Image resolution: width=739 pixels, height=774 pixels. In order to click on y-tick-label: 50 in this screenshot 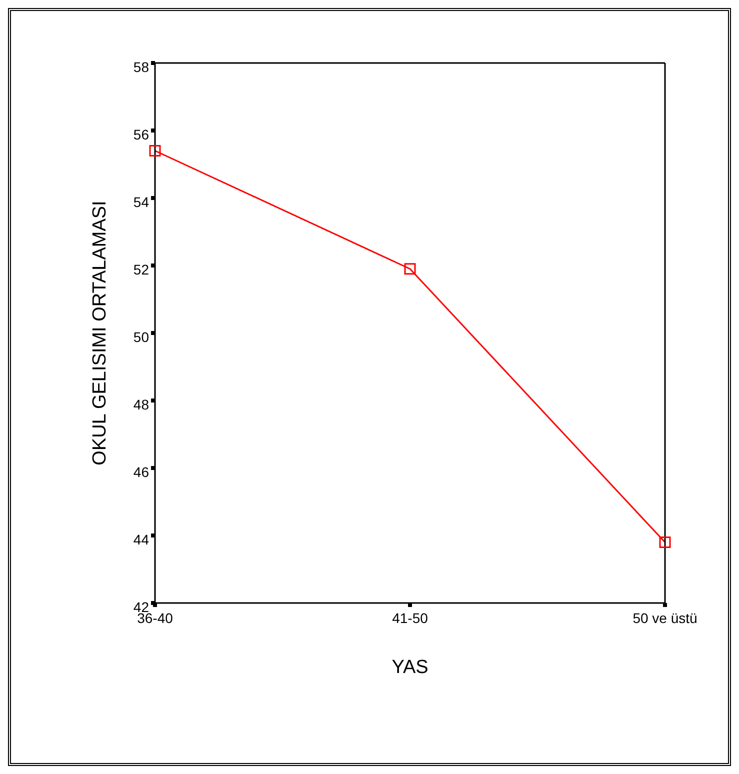, I will do `click(141, 336)`.